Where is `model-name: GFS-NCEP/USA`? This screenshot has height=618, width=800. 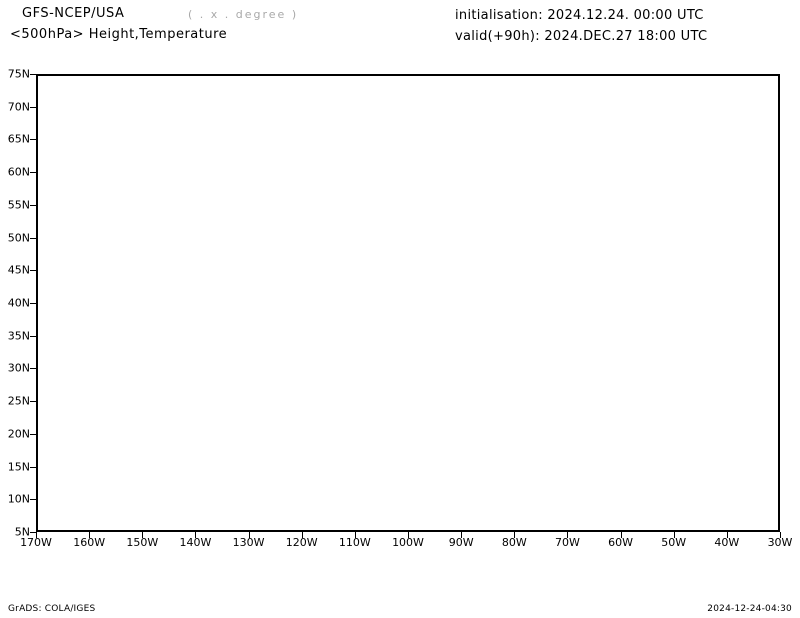
model-name: GFS-NCEP/USA is located at coordinates (73, 13).